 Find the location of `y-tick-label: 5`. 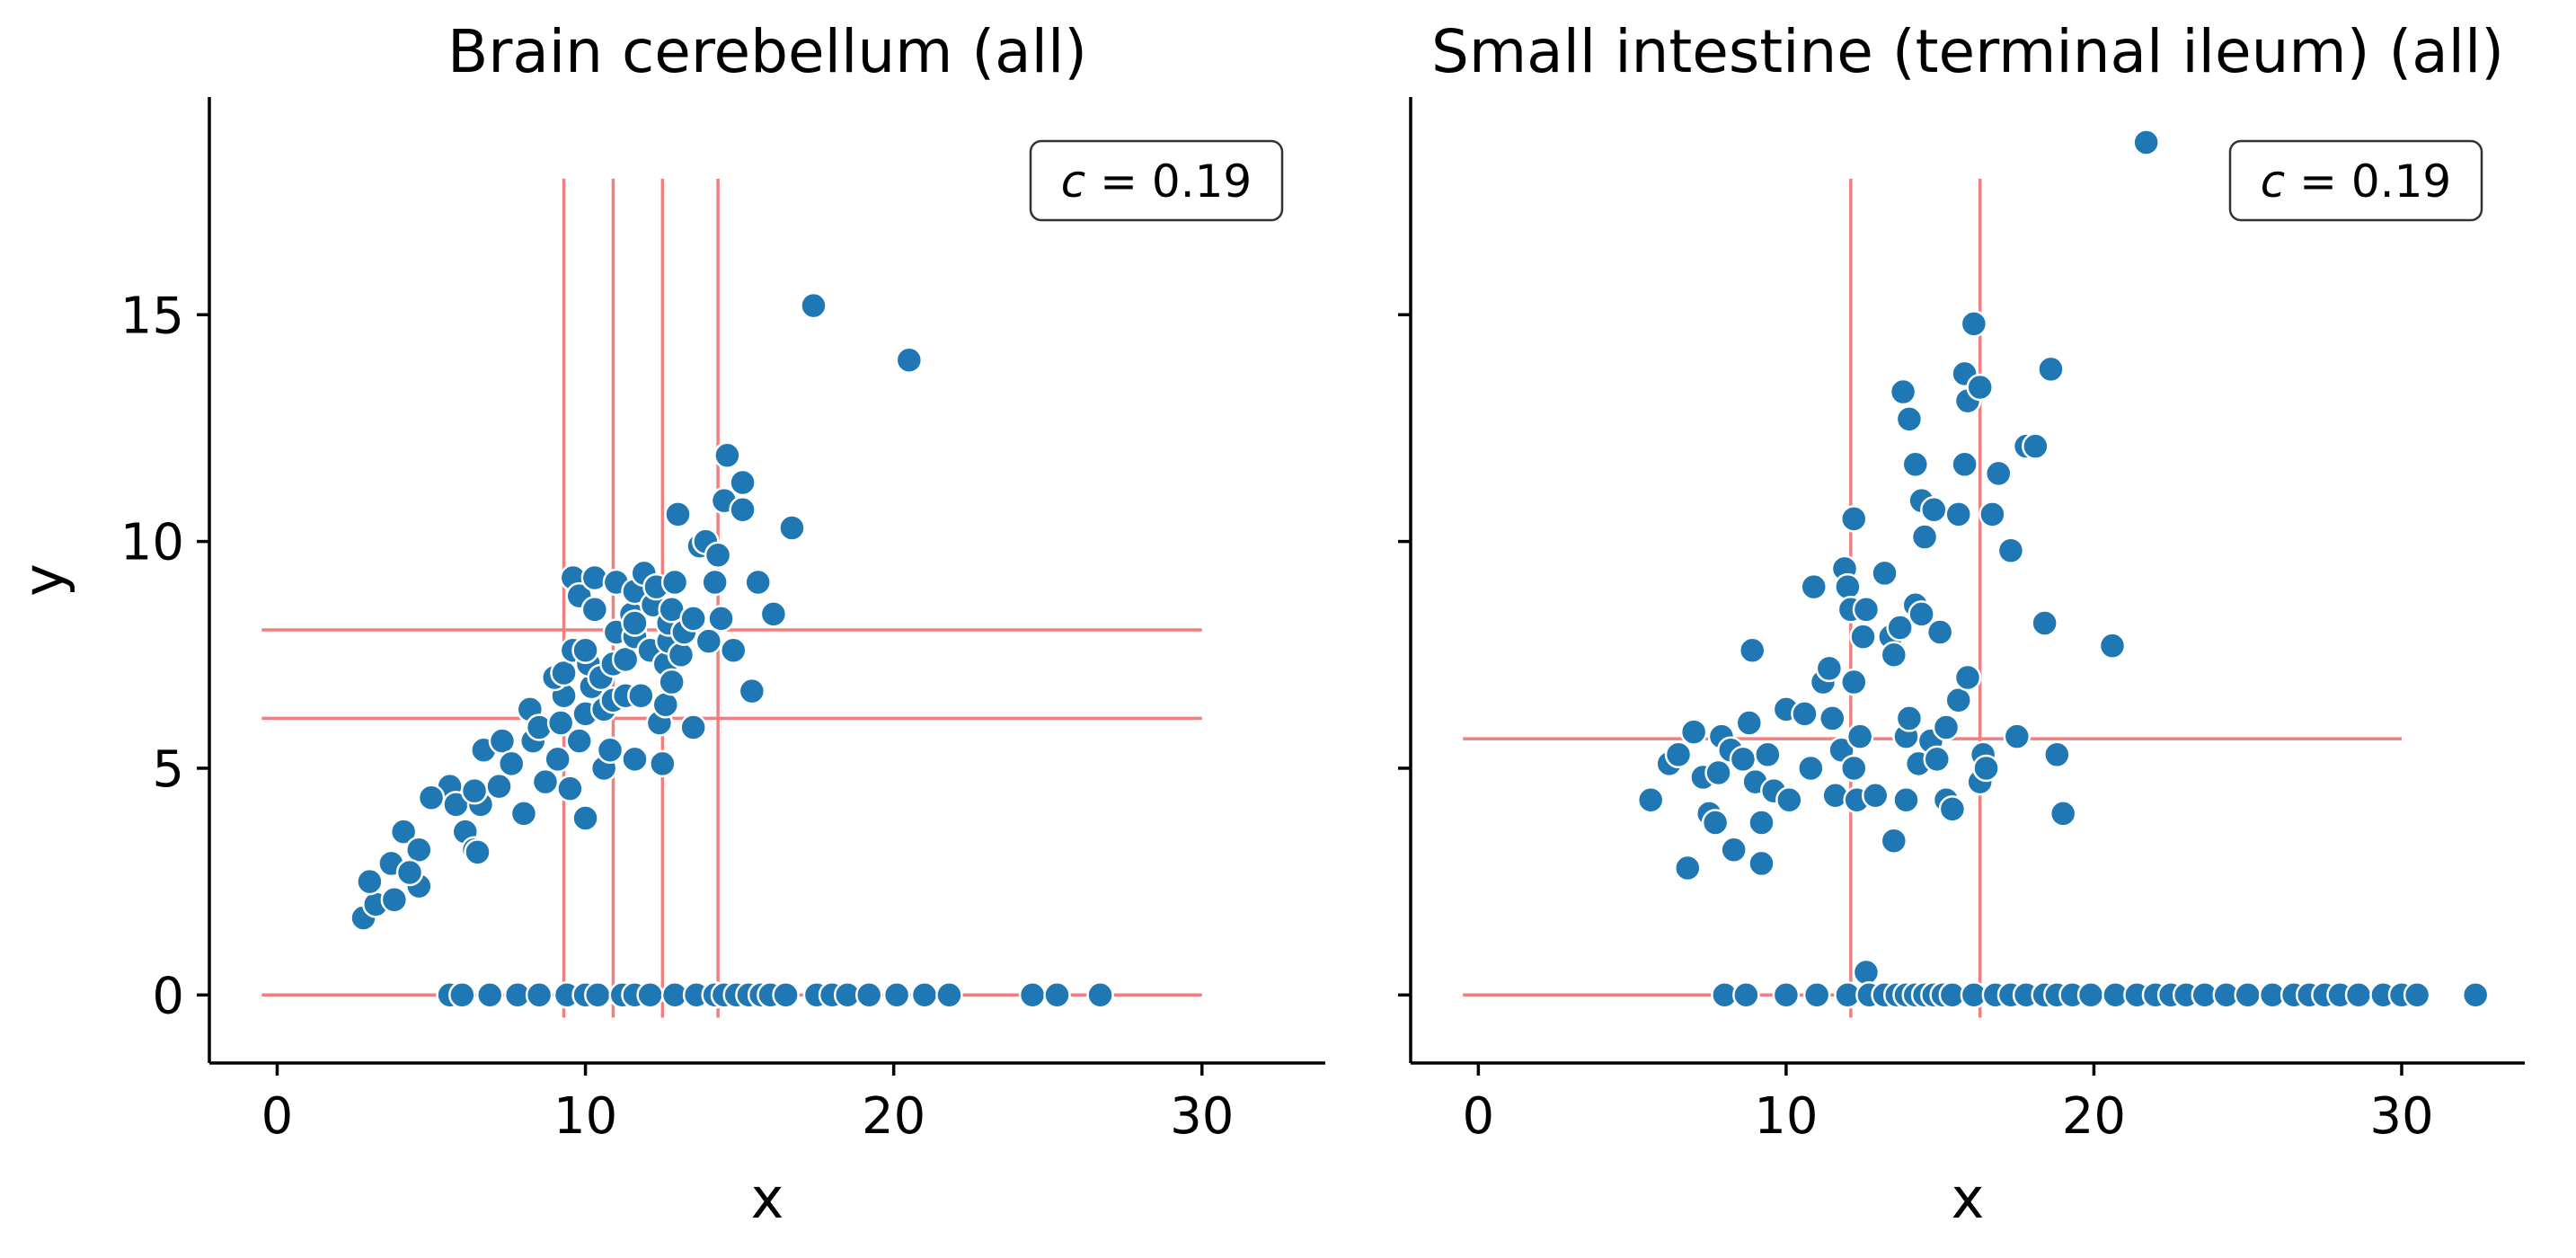

y-tick-label: 5 is located at coordinates (168, 769).